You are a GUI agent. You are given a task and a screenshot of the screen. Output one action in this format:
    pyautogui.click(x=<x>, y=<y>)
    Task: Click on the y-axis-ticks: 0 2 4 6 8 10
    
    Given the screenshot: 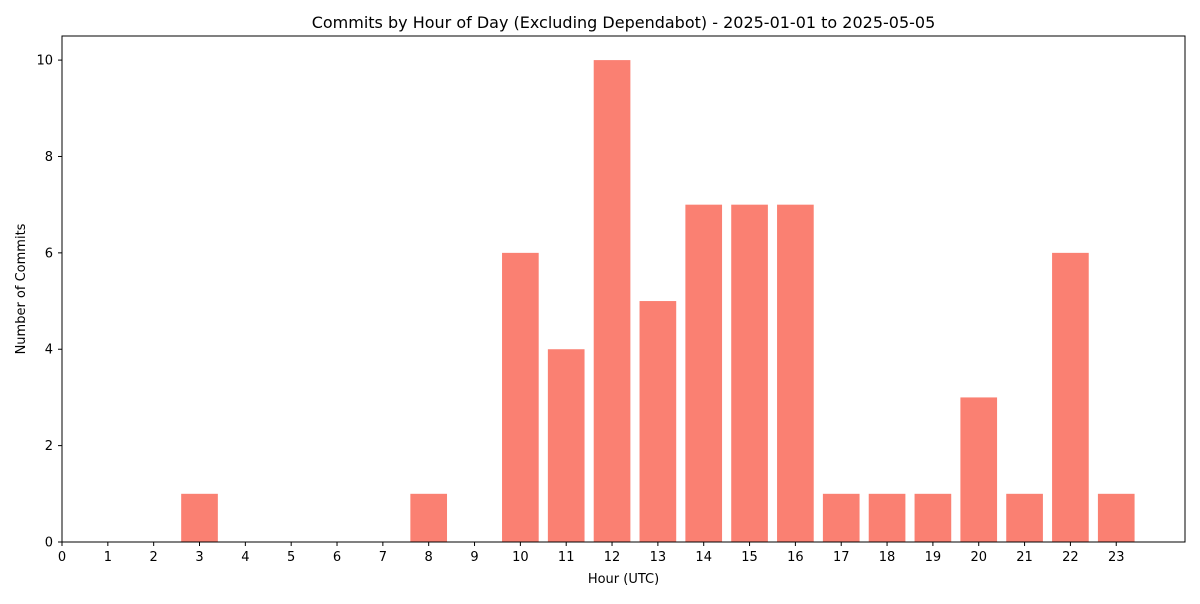 What is the action you would take?
    pyautogui.click(x=49, y=302)
    